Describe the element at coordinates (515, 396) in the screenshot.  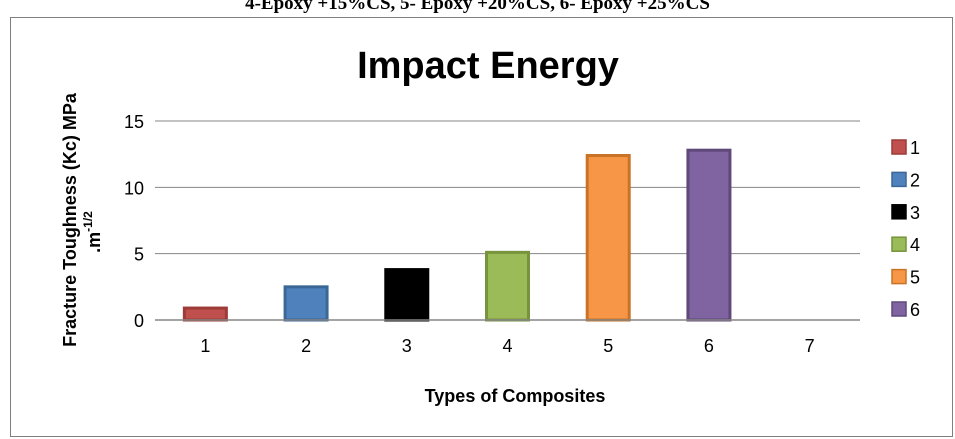
I see `x-axis-label: Types of Composites` at that location.